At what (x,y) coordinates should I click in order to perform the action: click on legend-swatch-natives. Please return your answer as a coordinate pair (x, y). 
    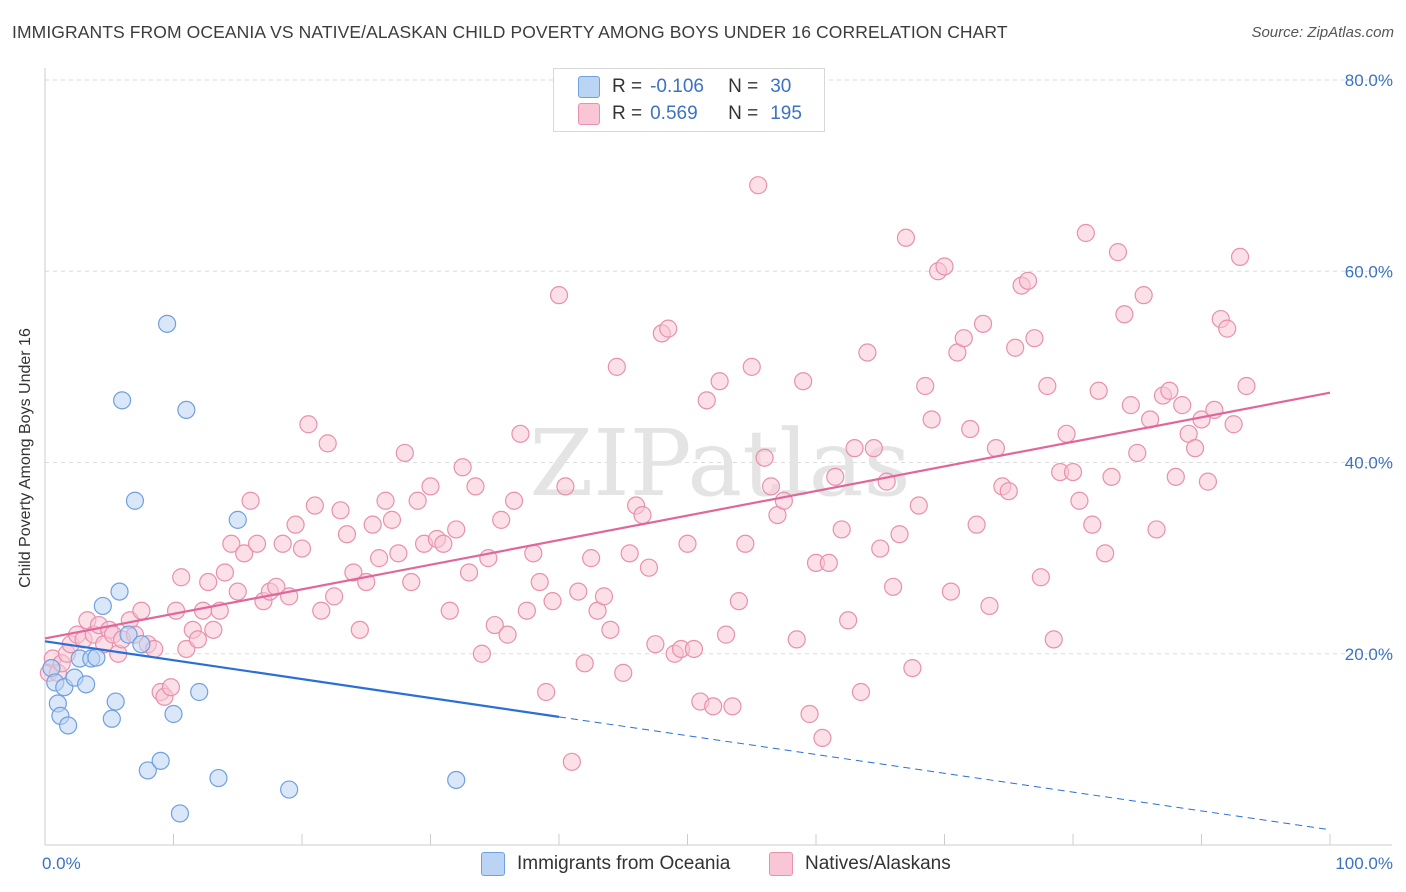
    Looking at the image, I should click on (589, 114).